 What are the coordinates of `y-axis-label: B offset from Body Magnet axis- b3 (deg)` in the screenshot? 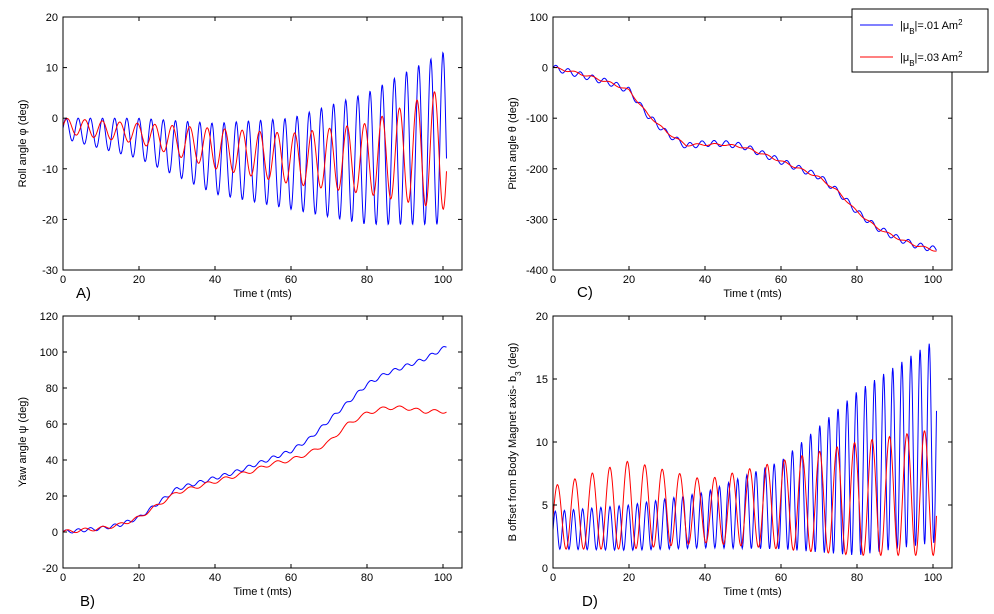 It's located at (515, 442).